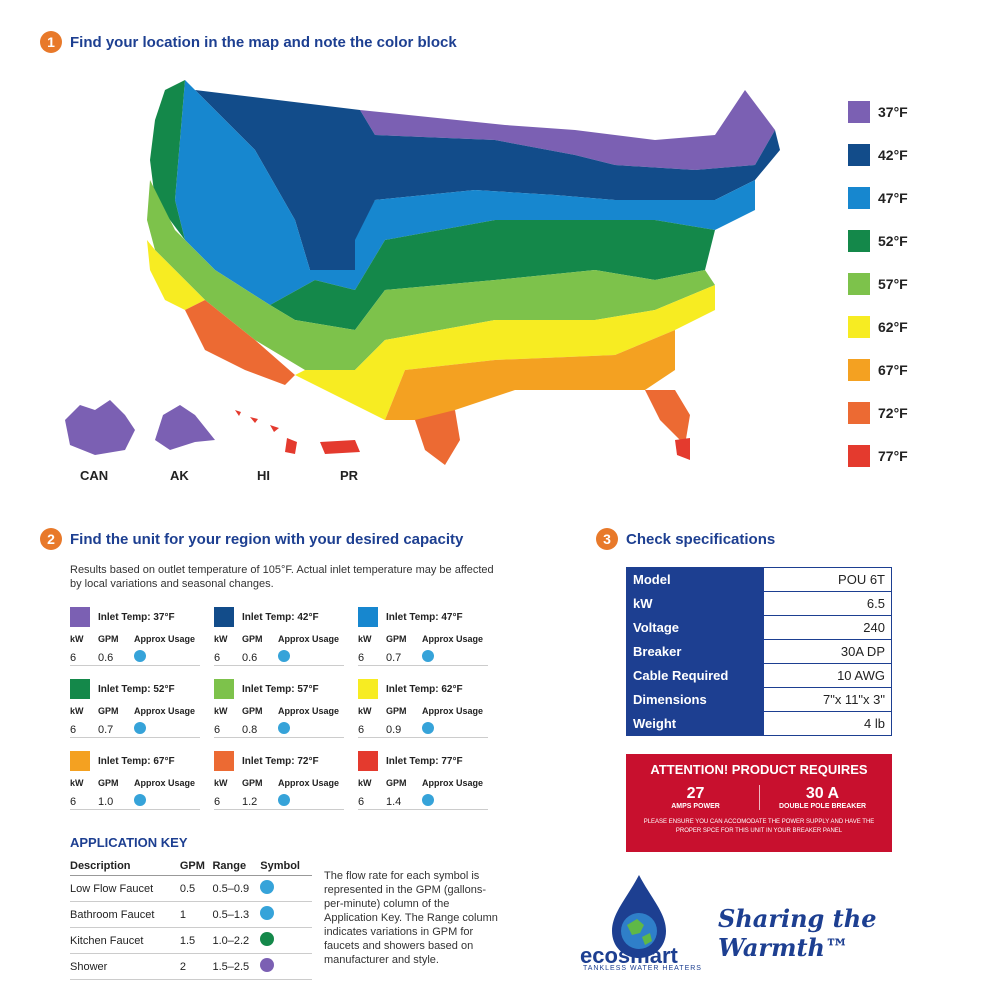 The width and height of the screenshot is (997, 997). Describe the element at coordinates (280, 689) in the screenshot. I see `card-title: Inlet Temp: 57°F` at that location.